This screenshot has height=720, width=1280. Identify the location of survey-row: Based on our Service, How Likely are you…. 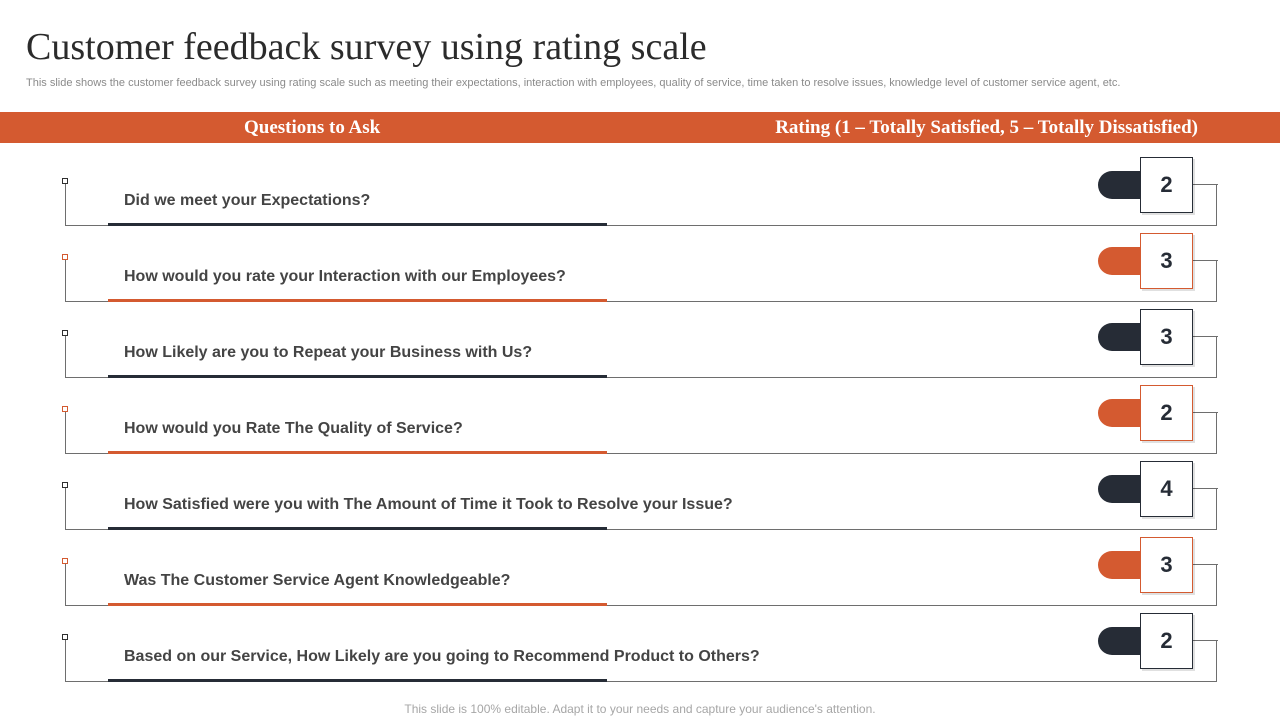
(640, 646).